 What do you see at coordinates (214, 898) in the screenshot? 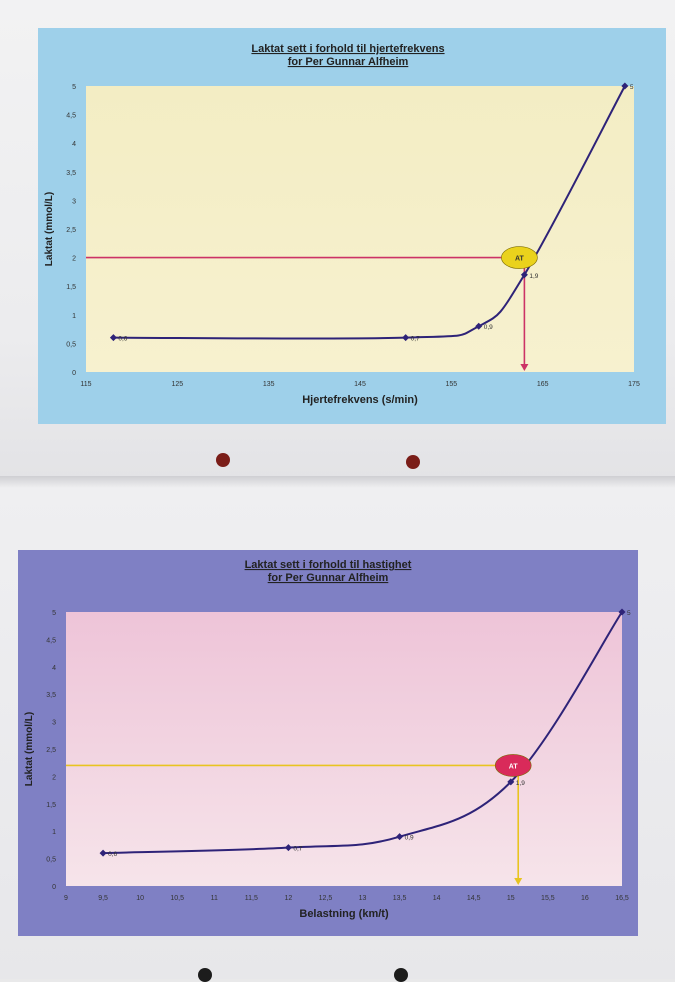
I see `x-tick-label: 11` at bounding box center [214, 898].